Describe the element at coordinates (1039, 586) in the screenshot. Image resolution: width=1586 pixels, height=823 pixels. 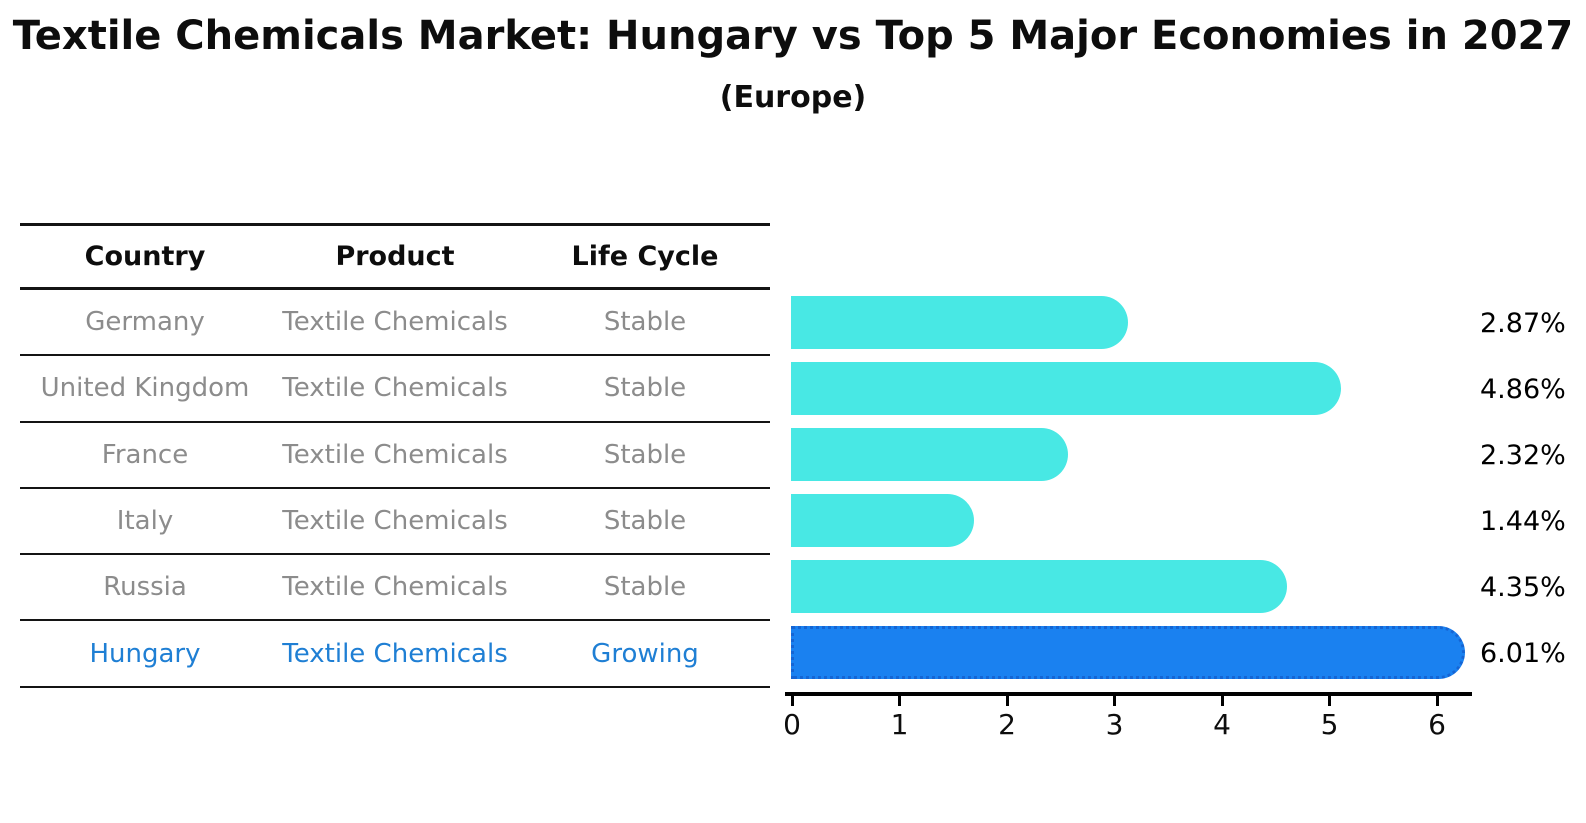
I see `bar-russia` at that location.